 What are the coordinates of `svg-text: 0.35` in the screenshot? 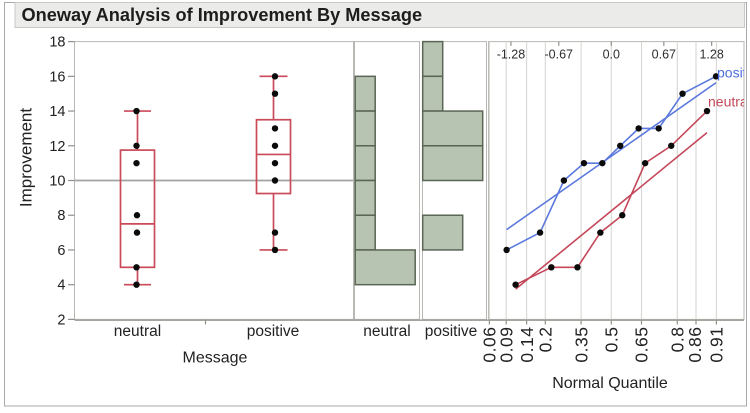 It's located at (581, 345).